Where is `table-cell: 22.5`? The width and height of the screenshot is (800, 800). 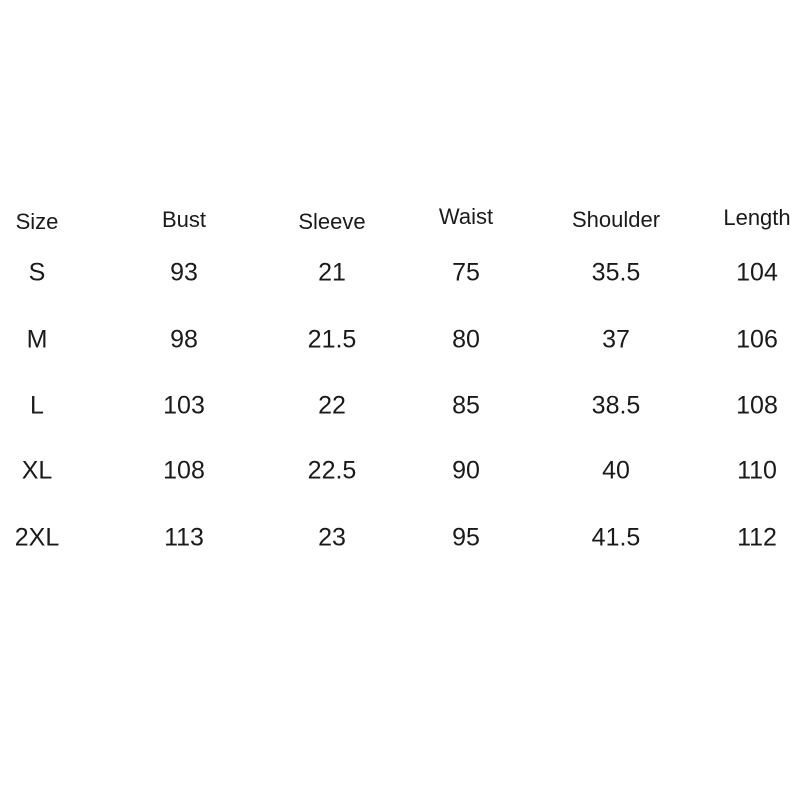
table-cell: 22.5 is located at coordinates (332, 470).